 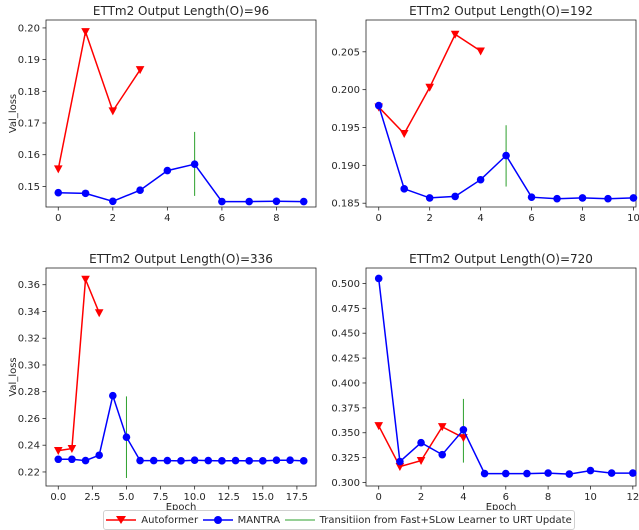 I want to click on chart-title: ETTm2 Output Length(O)=96, so click(x=181, y=11).